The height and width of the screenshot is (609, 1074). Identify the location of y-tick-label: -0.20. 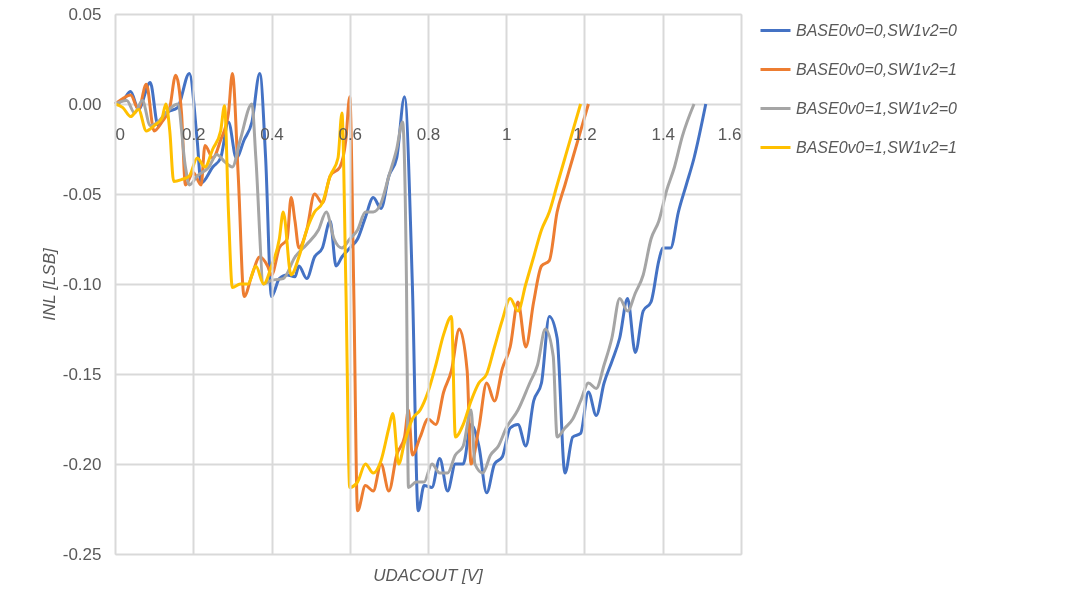
(82, 464).